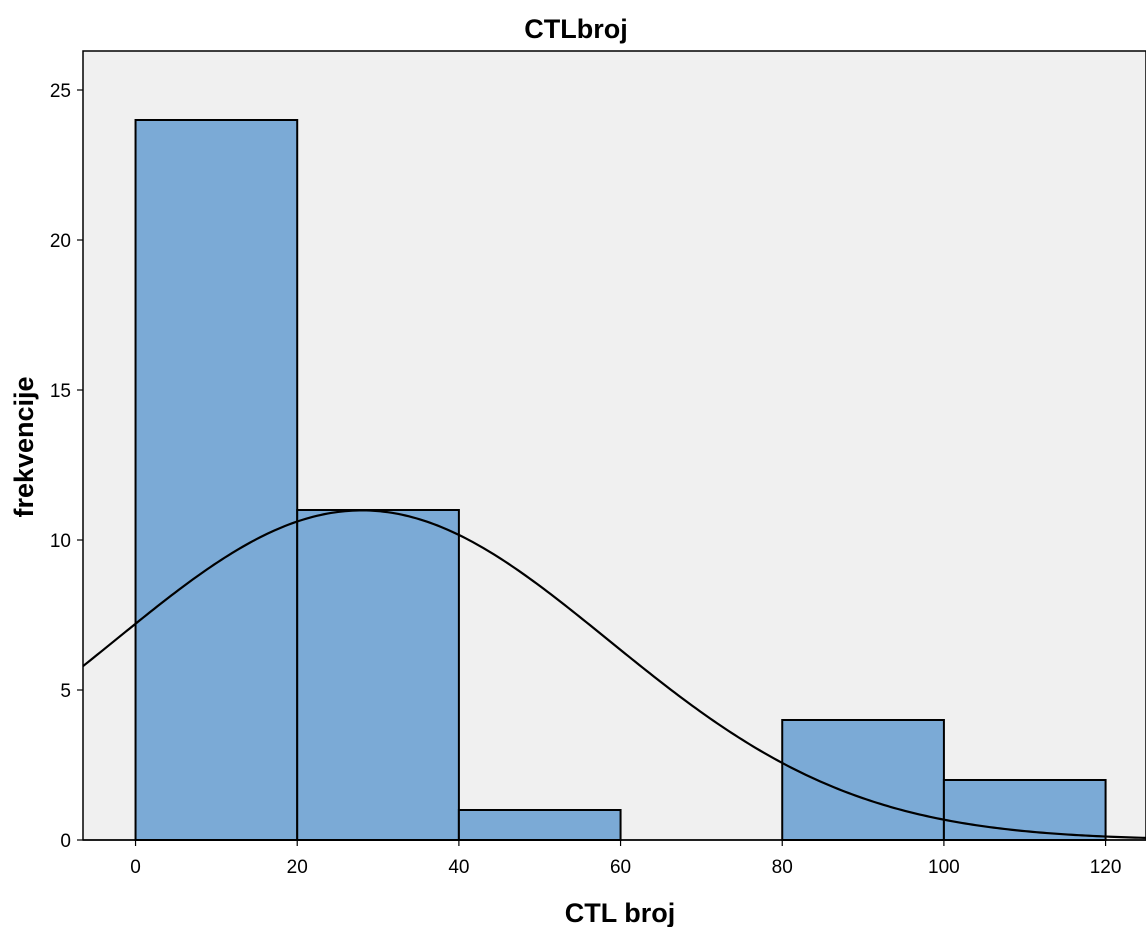 This screenshot has height=927, width=1146. What do you see at coordinates (620, 912) in the screenshot?
I see `x-axis-label: CTL broj` at bounding box center [620, 912].